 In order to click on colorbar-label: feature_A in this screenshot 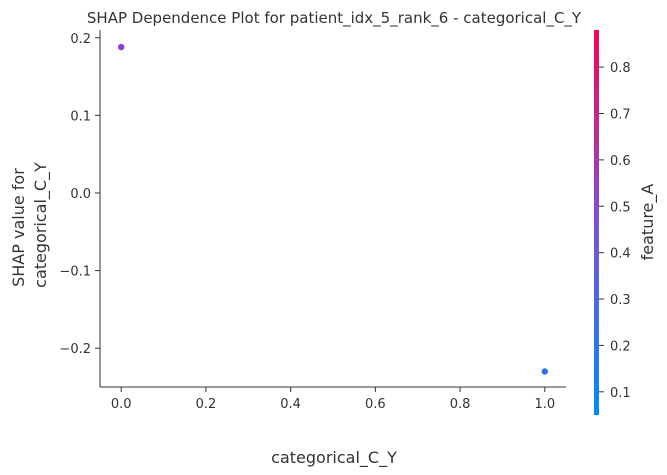, I will do `click(648, 222)`.